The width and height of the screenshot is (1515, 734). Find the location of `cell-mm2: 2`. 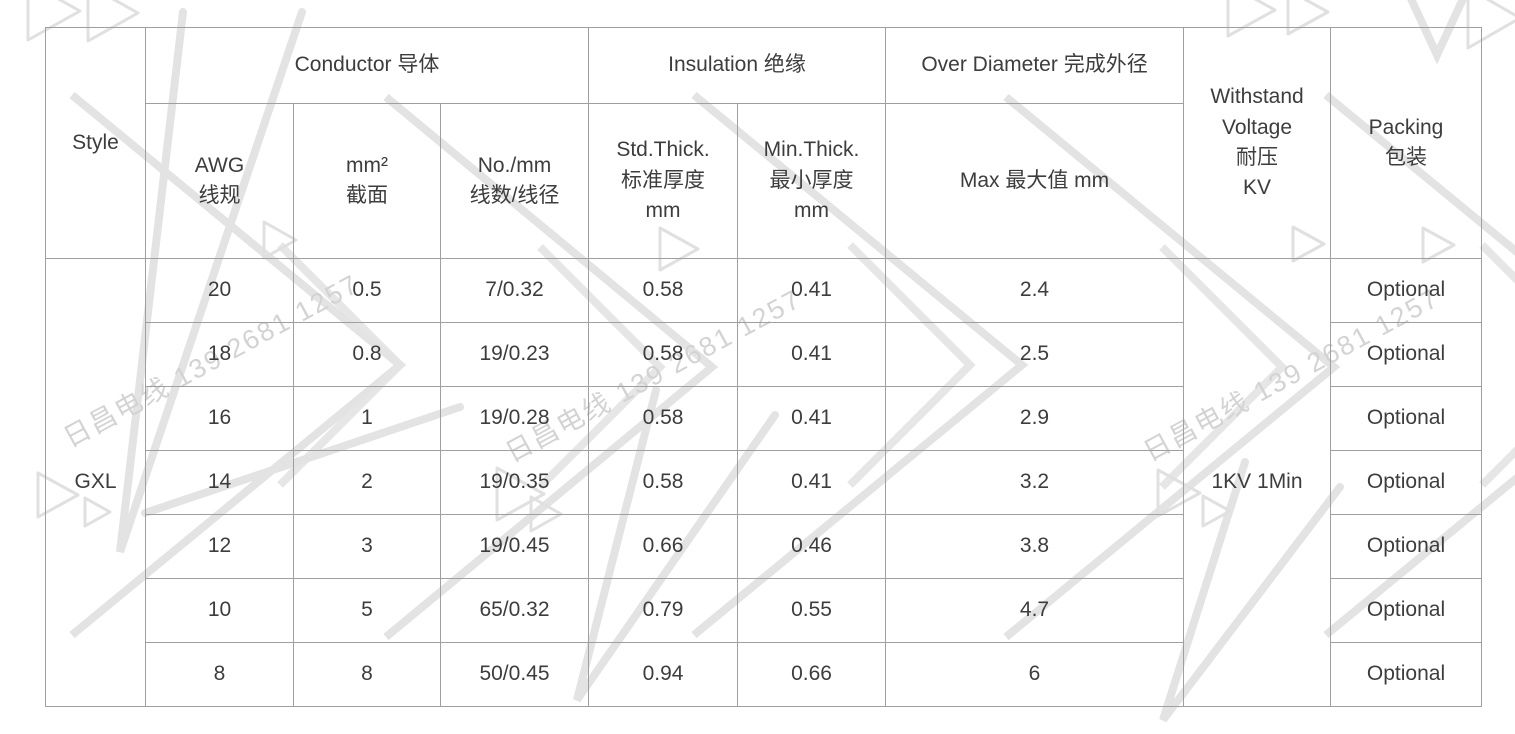

cell-mm2: 2 is located at coordinates (367, 482).